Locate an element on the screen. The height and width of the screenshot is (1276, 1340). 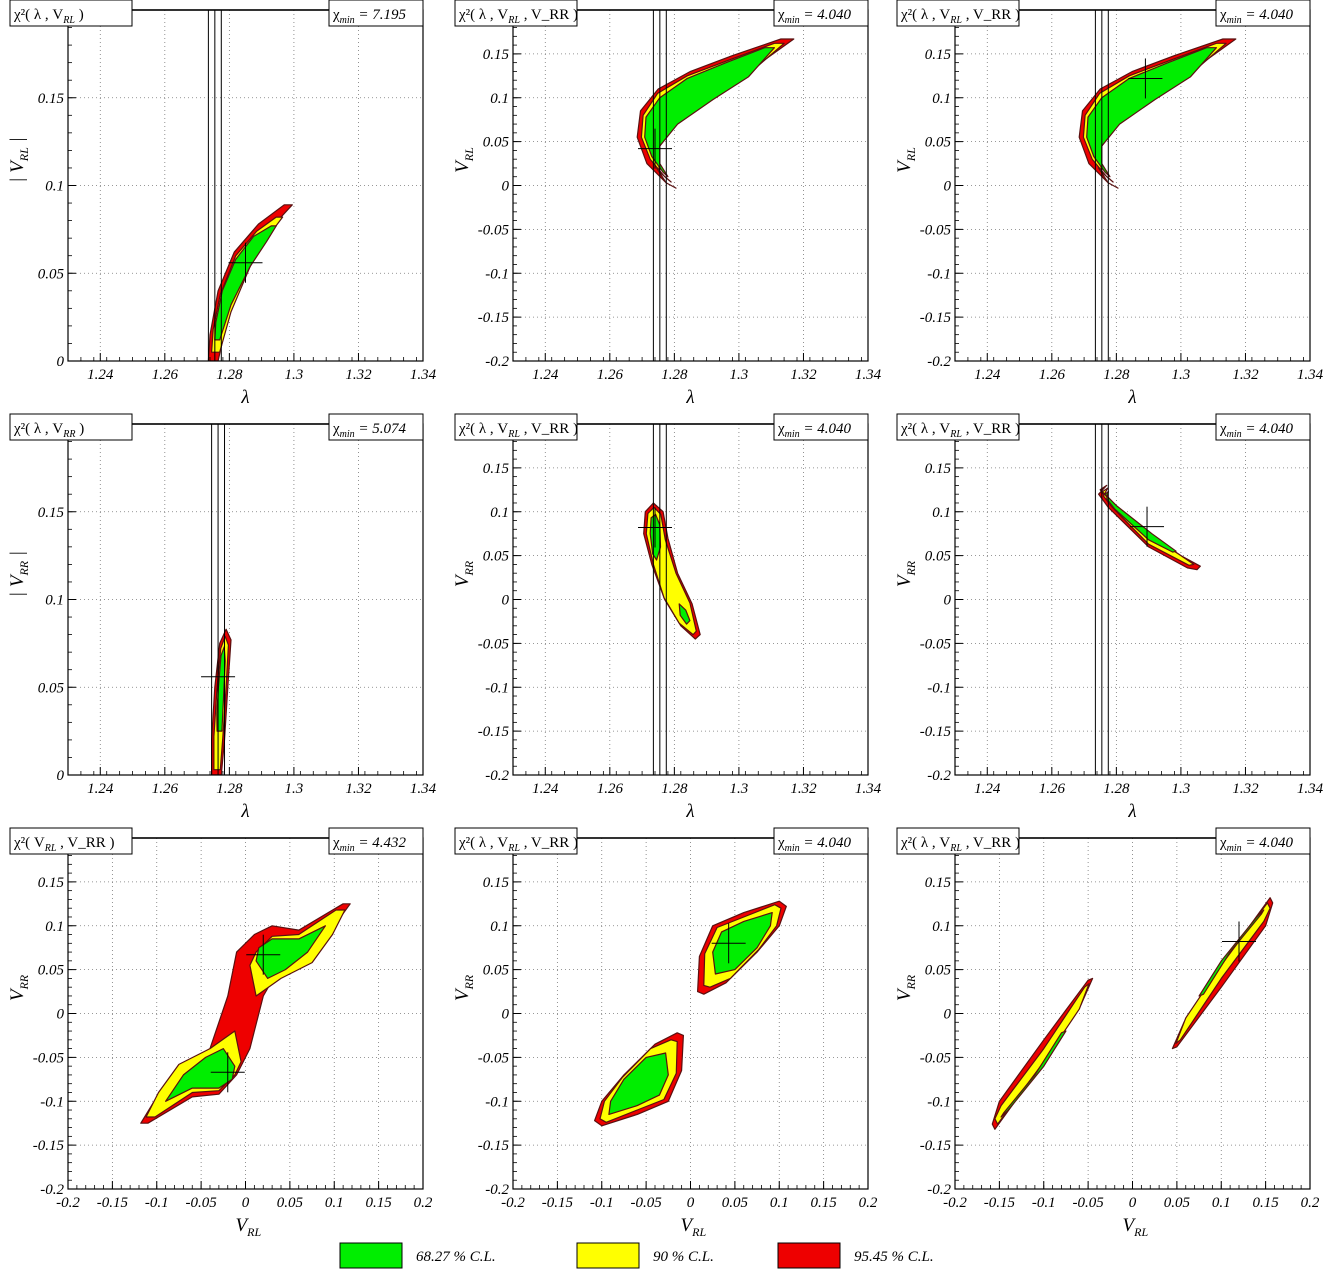
title-text: χ²( VRL , V_RR ) is located at coordinates (63, 844).